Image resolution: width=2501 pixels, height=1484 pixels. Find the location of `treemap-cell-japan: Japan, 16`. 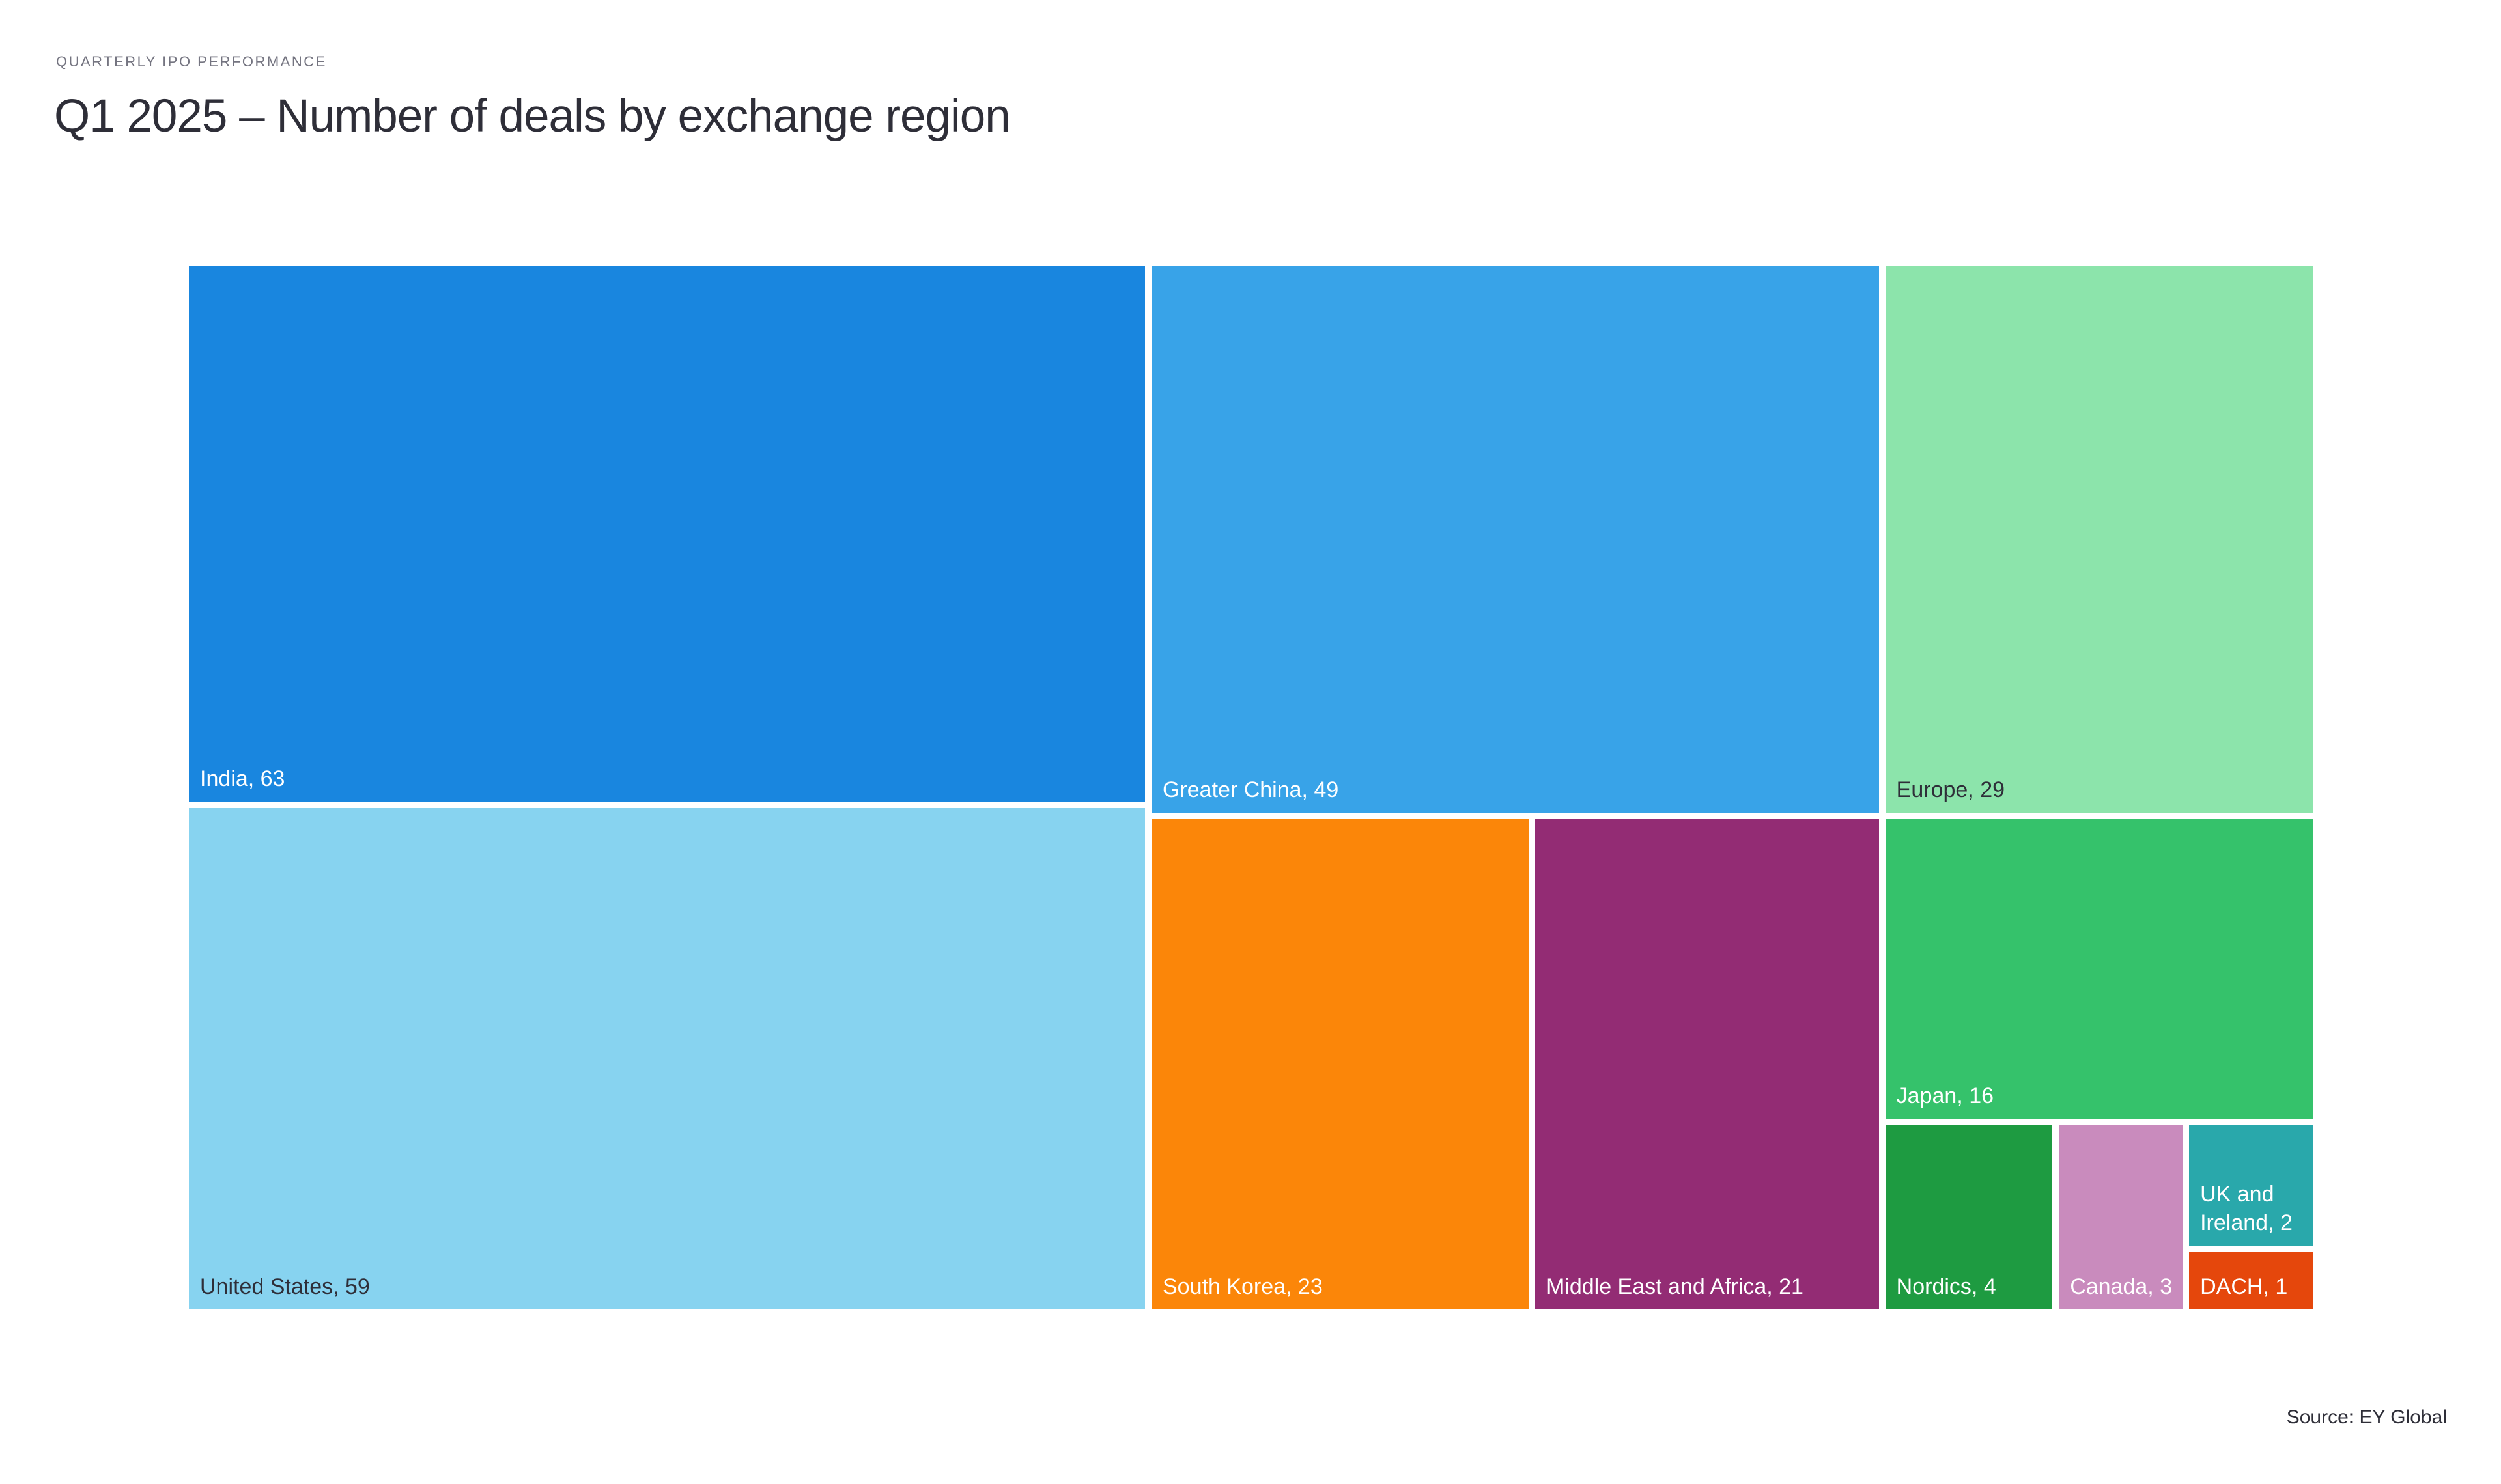

treemap-cell-japan: Japan, 16 is located at coordinates (2099, 969).